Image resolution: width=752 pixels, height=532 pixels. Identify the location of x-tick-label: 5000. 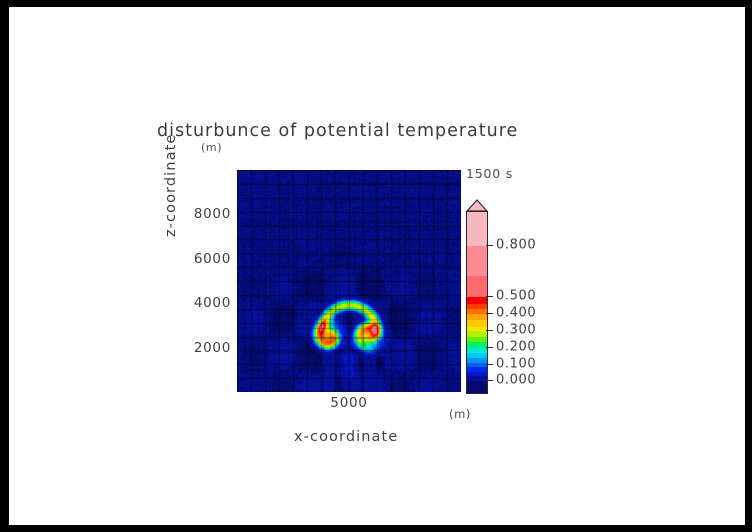
(349, 403).